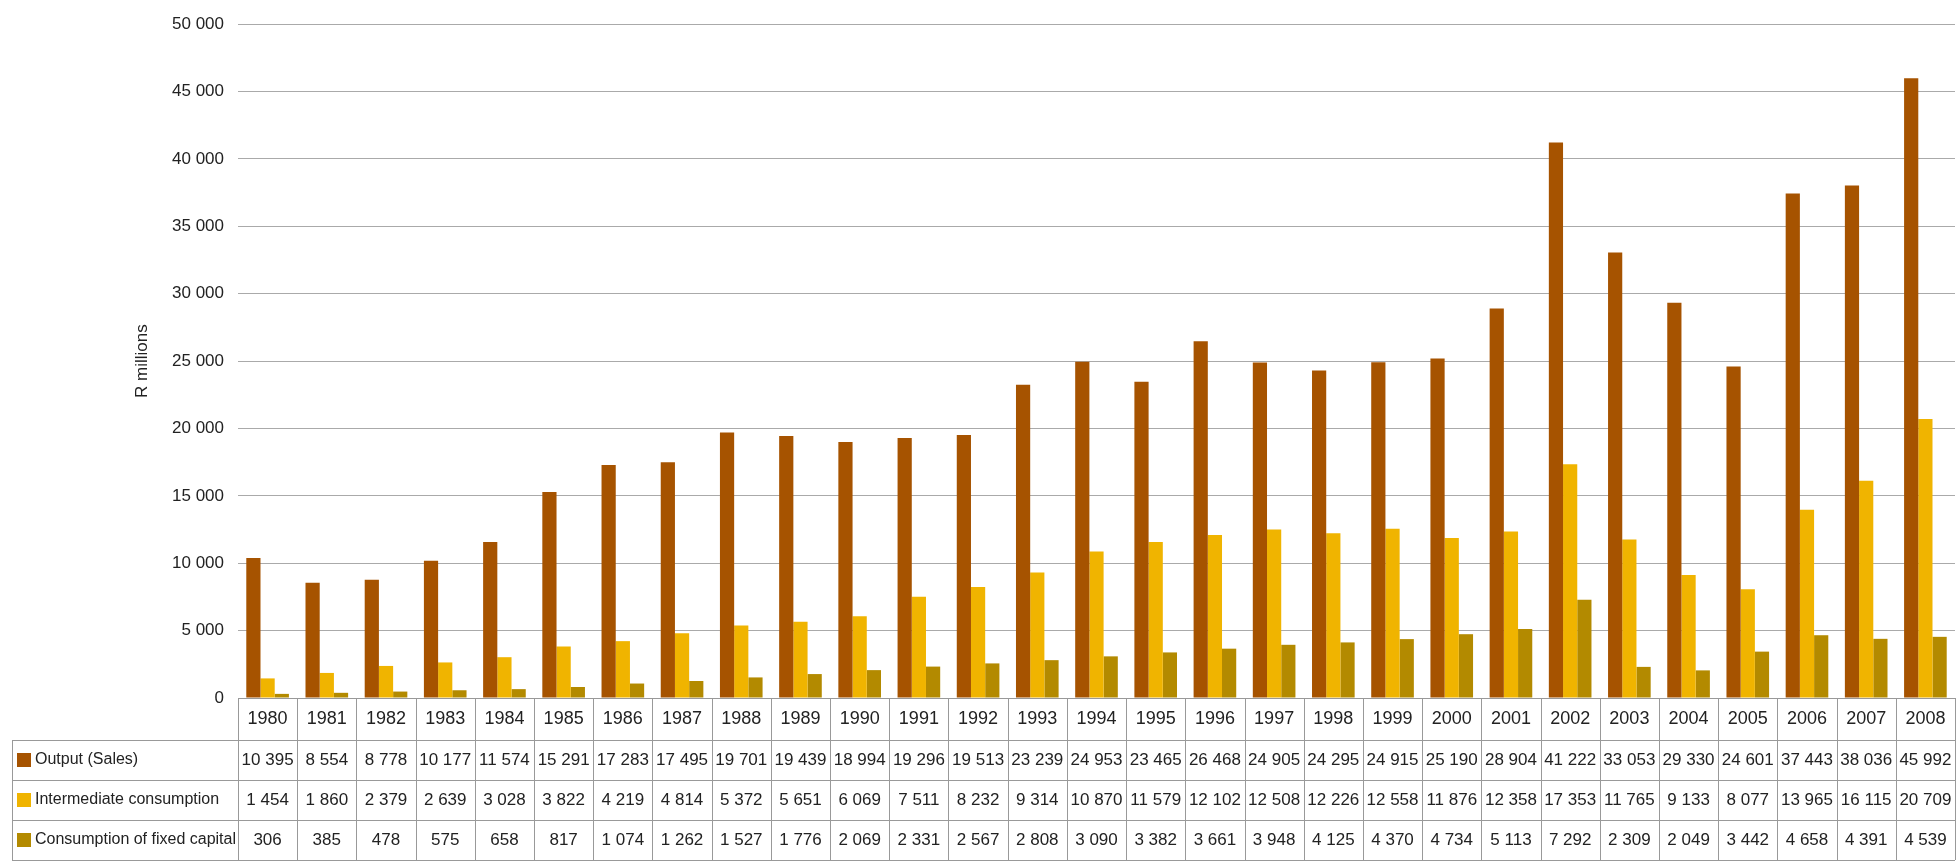 The width and height of the screenshot is (1959, 862). What do you see at coordinates (563, 759) in the screenshot?
I see `data-label: 15 291` at bounding box center [563, 759].